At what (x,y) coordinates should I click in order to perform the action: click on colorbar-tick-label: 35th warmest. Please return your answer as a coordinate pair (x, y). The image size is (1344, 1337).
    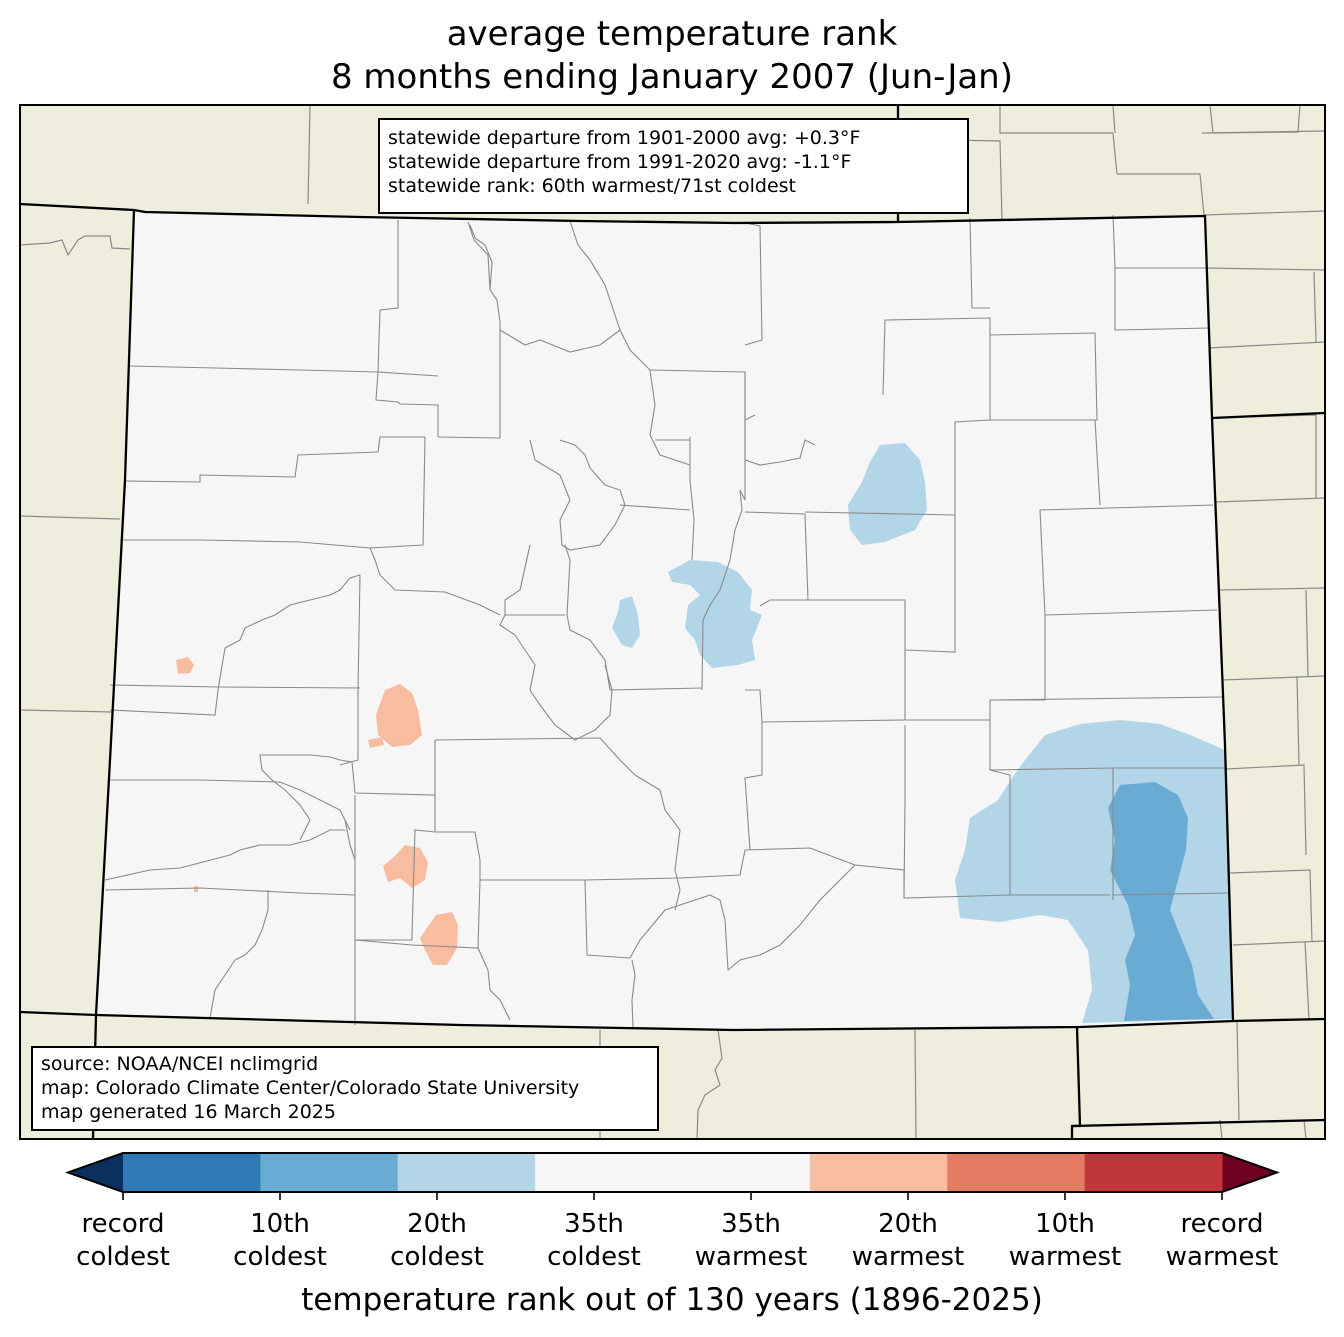
    Looking at the image, I should click on (751, 1241).